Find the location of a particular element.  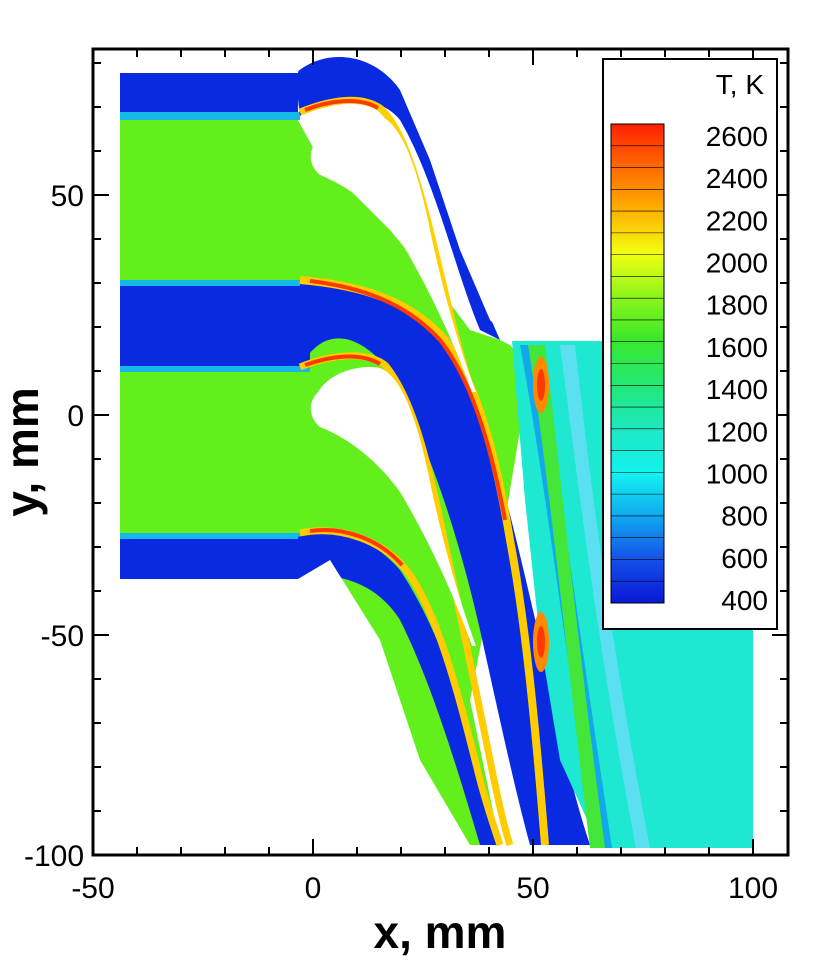

x-tick-label: 0 is located at coordinates (313, 888).